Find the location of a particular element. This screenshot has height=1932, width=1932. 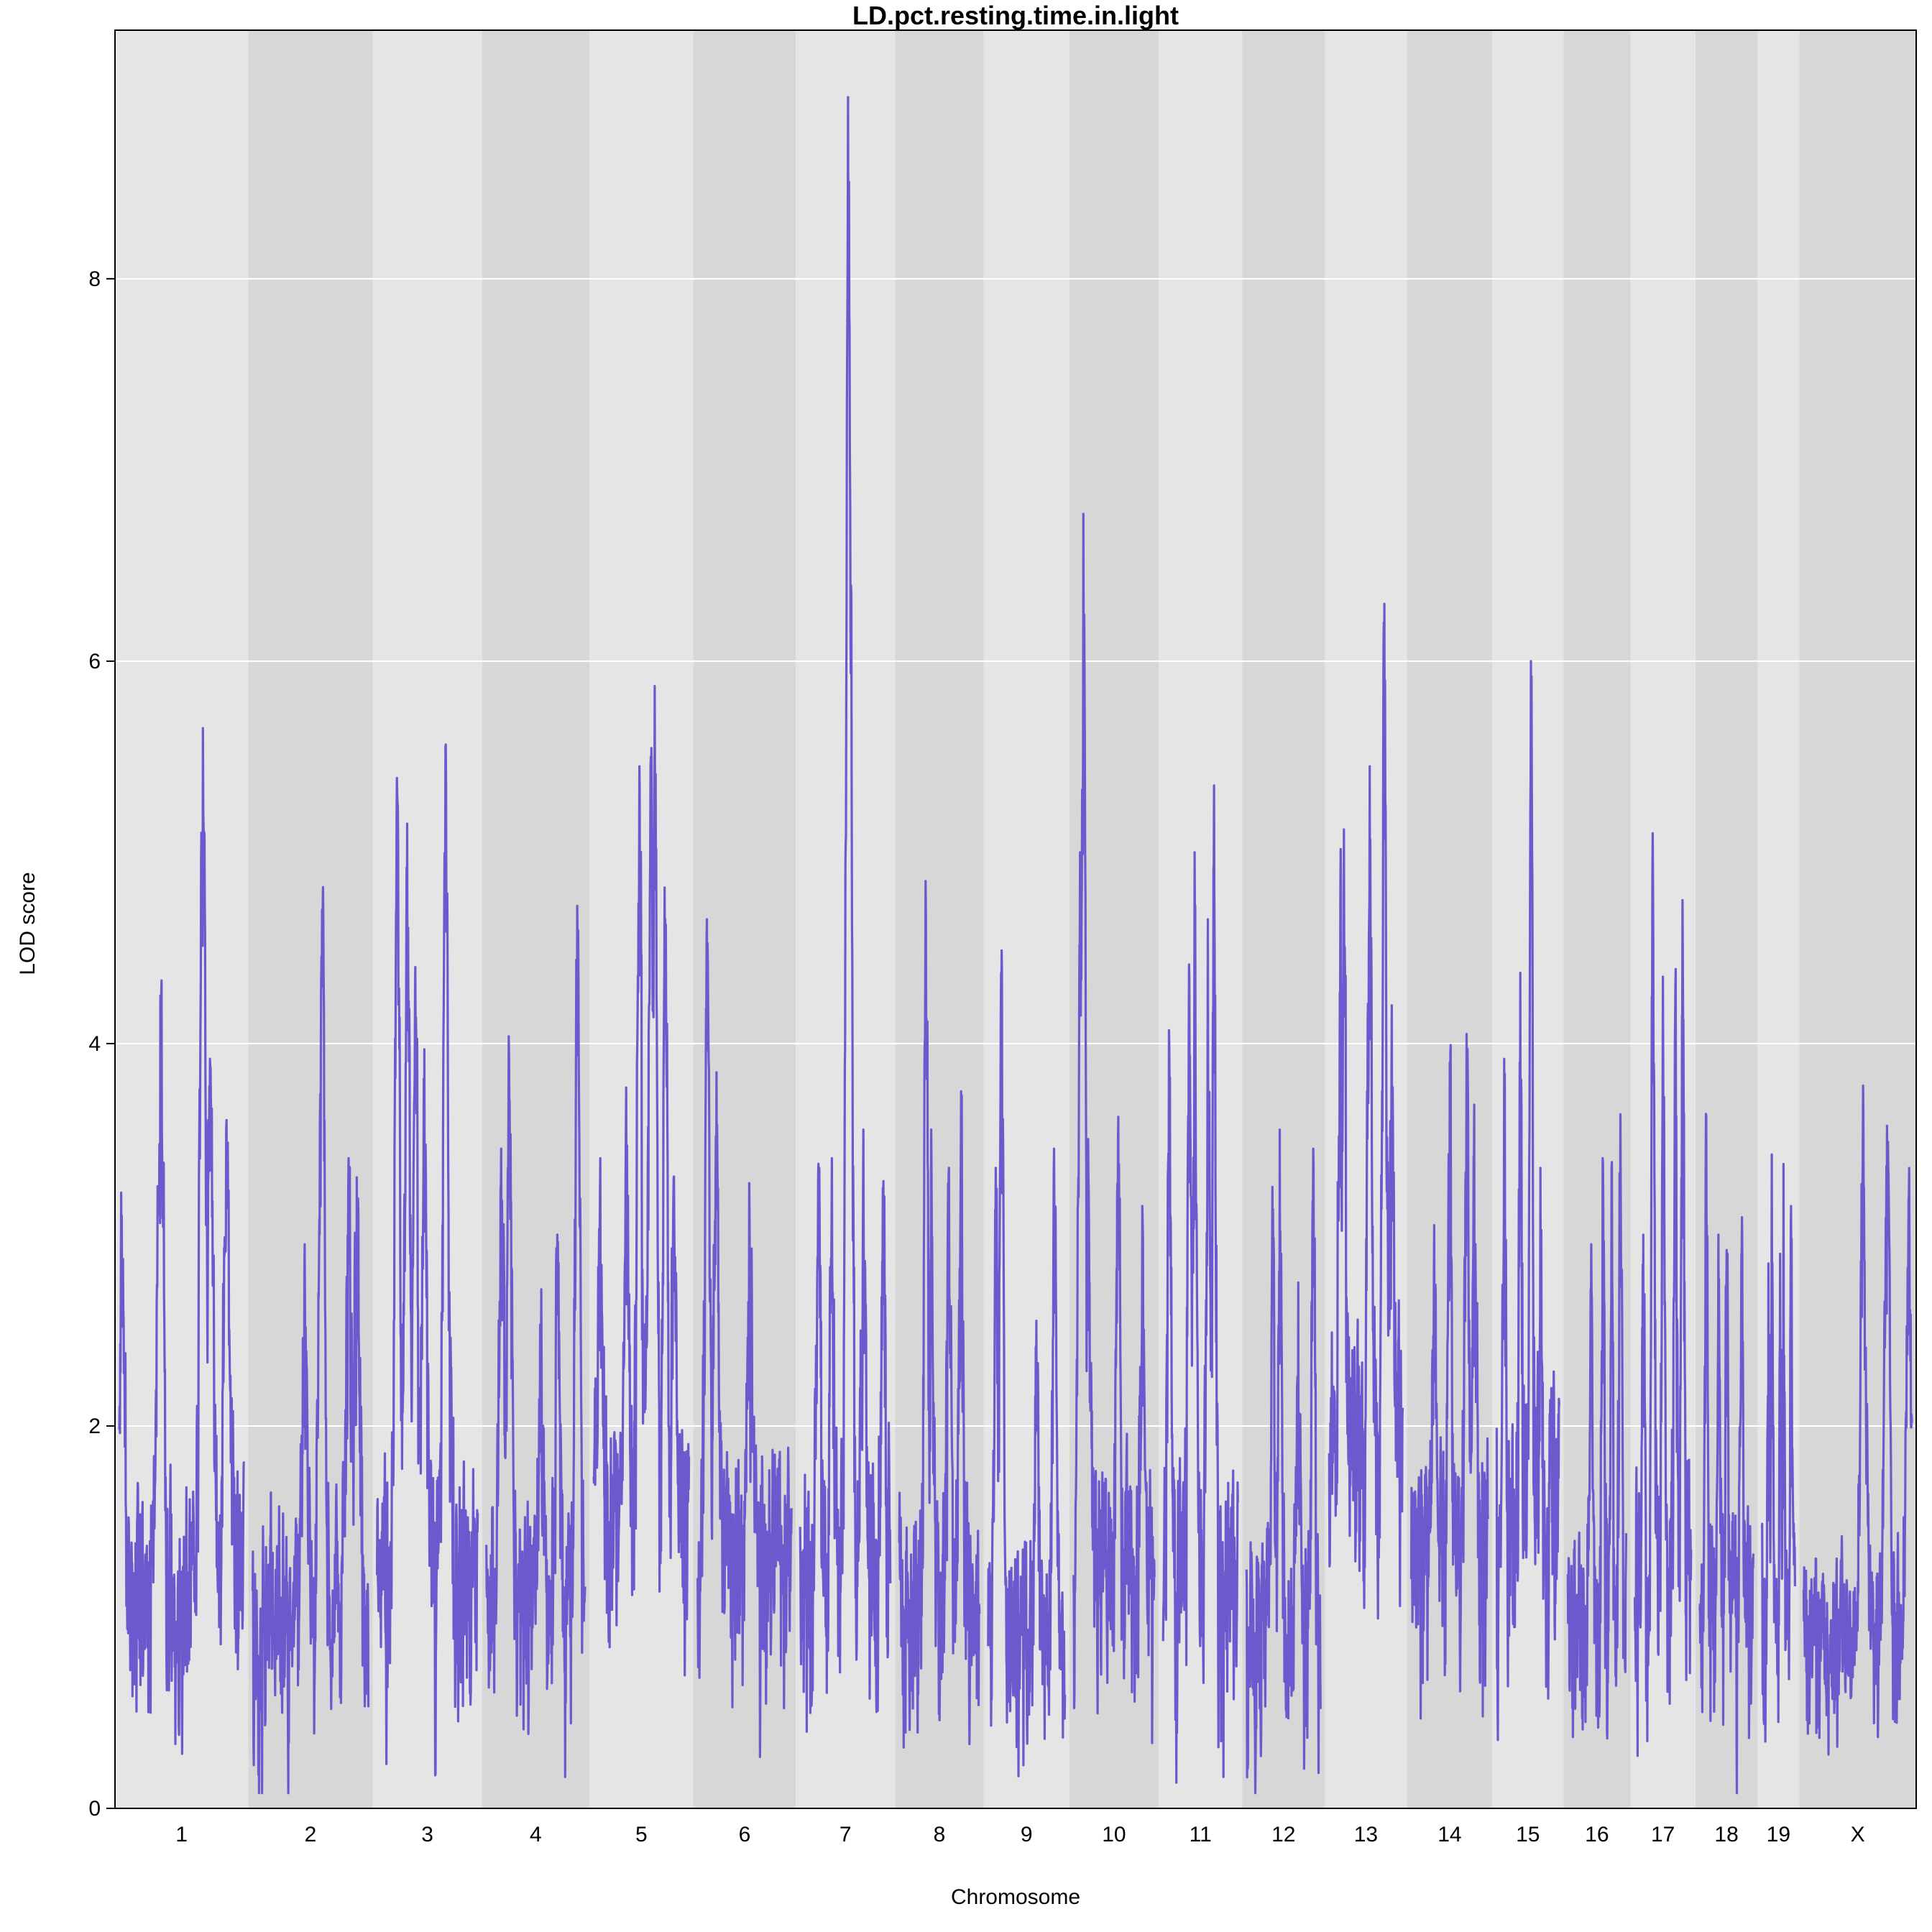

series-line-chr-X is located at coordinates (1857, 1420).